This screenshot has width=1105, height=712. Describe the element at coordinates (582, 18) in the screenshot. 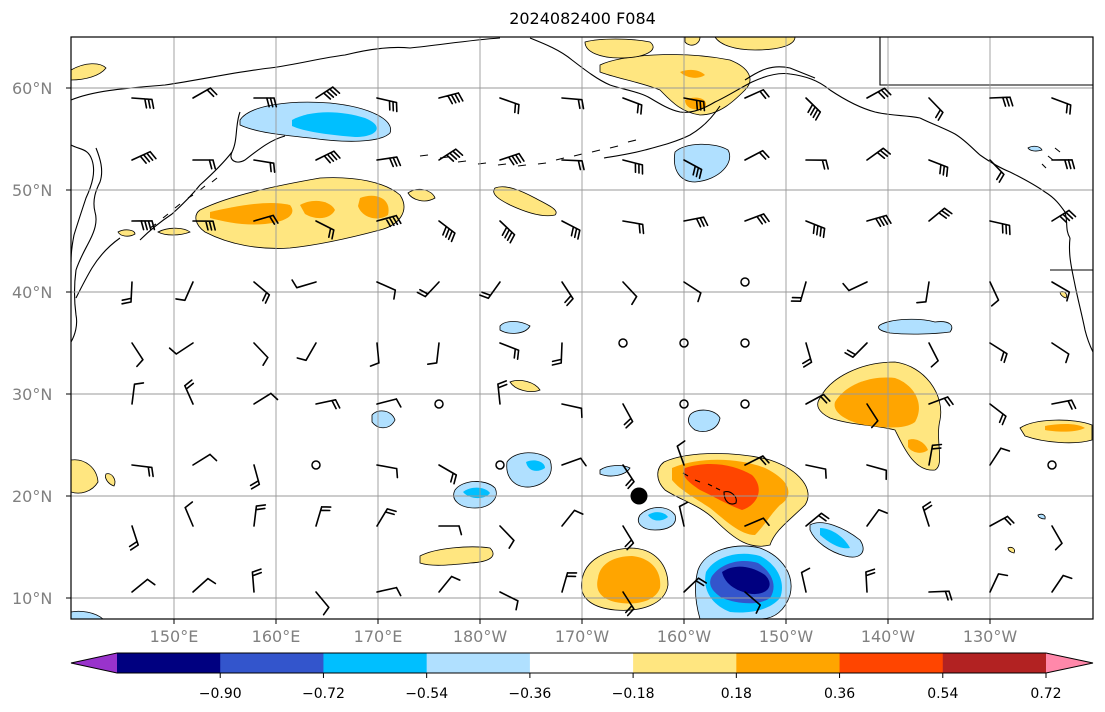

I see `map-title: 2024082400 F084` at that location.